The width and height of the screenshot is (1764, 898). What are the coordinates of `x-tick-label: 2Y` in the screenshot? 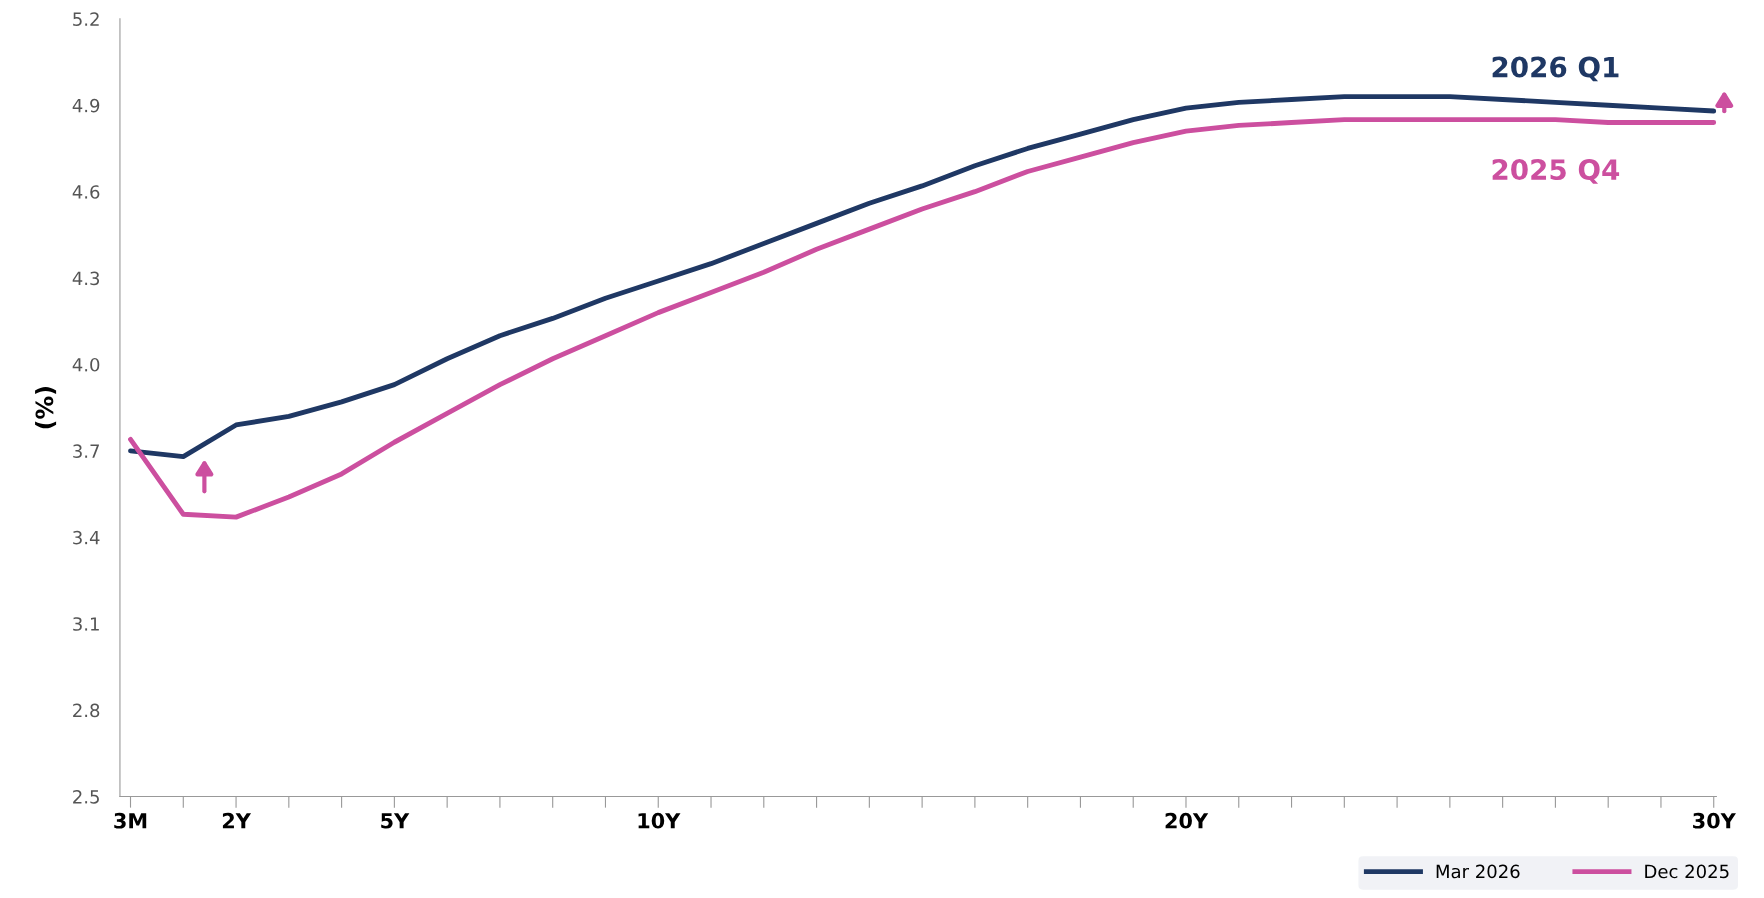 It's located at (237, 820).